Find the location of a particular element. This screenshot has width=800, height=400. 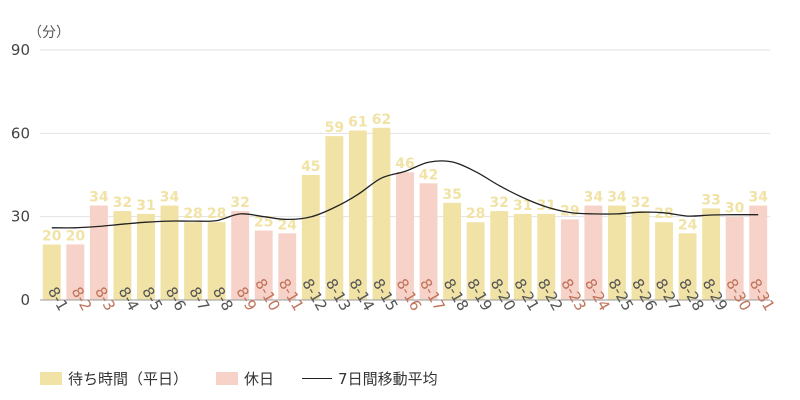

legend: 待ち時間（平日） 休日 7日間移動平均 is located at coordinates (253, 378).